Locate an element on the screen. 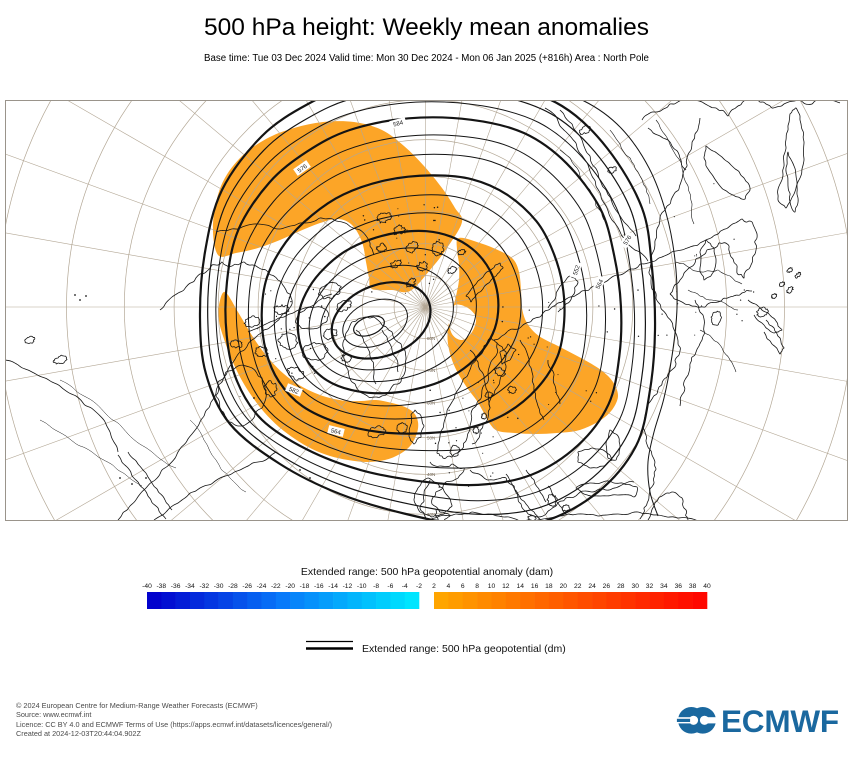 The image size is (853, 768). svg-text: 584 is located at coordinates (399, 124).